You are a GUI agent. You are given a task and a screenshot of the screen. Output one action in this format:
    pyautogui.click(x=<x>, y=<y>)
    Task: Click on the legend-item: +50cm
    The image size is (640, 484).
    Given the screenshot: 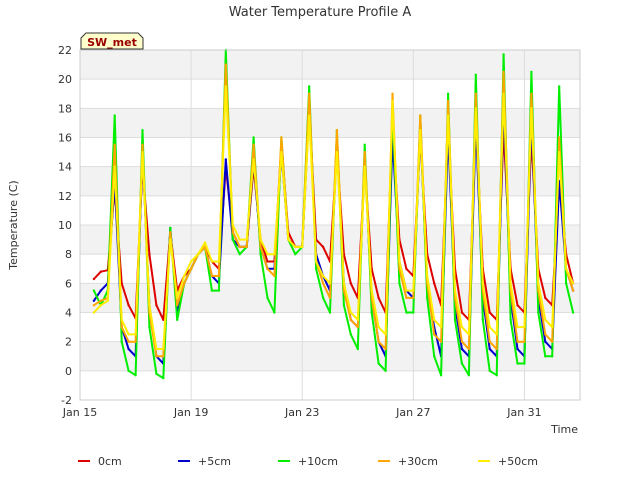 What is the action you would take?
    pyautogui.click(x=508, y=461)
    